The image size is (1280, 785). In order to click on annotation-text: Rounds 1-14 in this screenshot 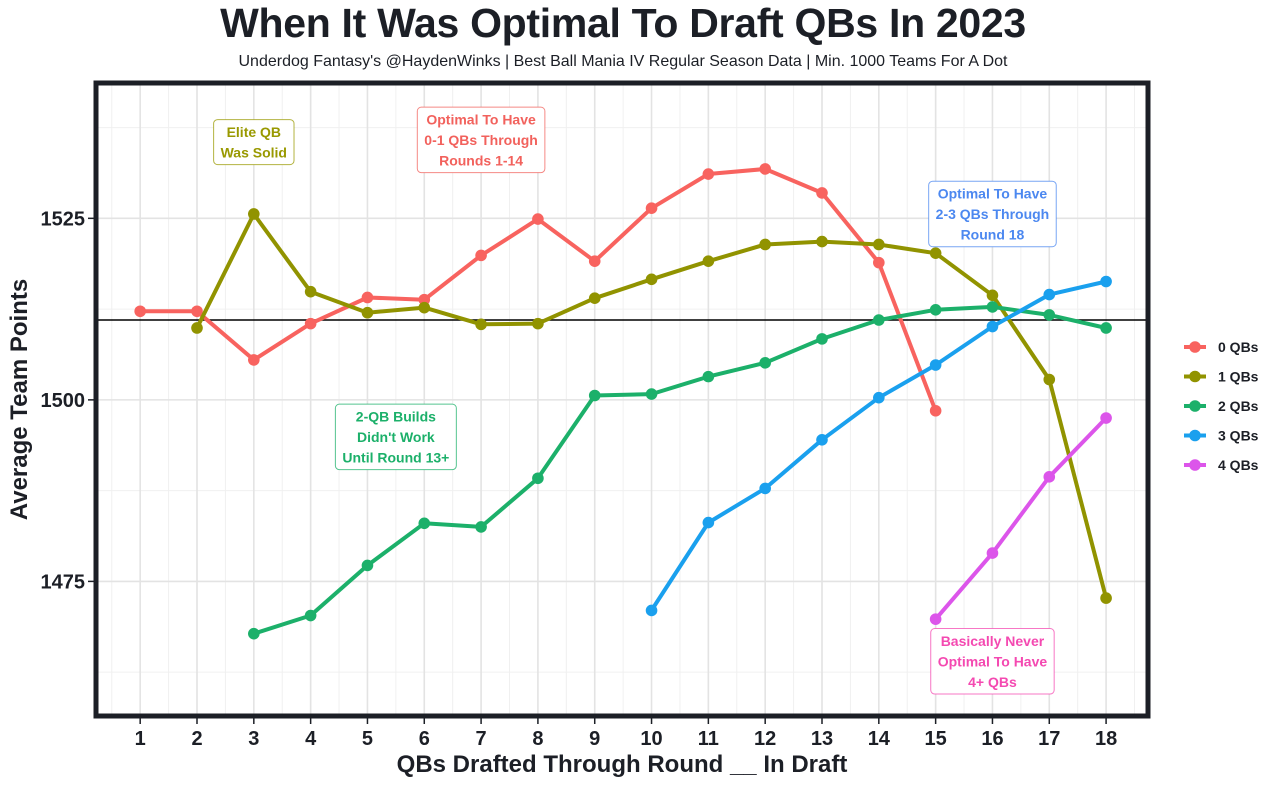, I will do `click(481, 160)`.